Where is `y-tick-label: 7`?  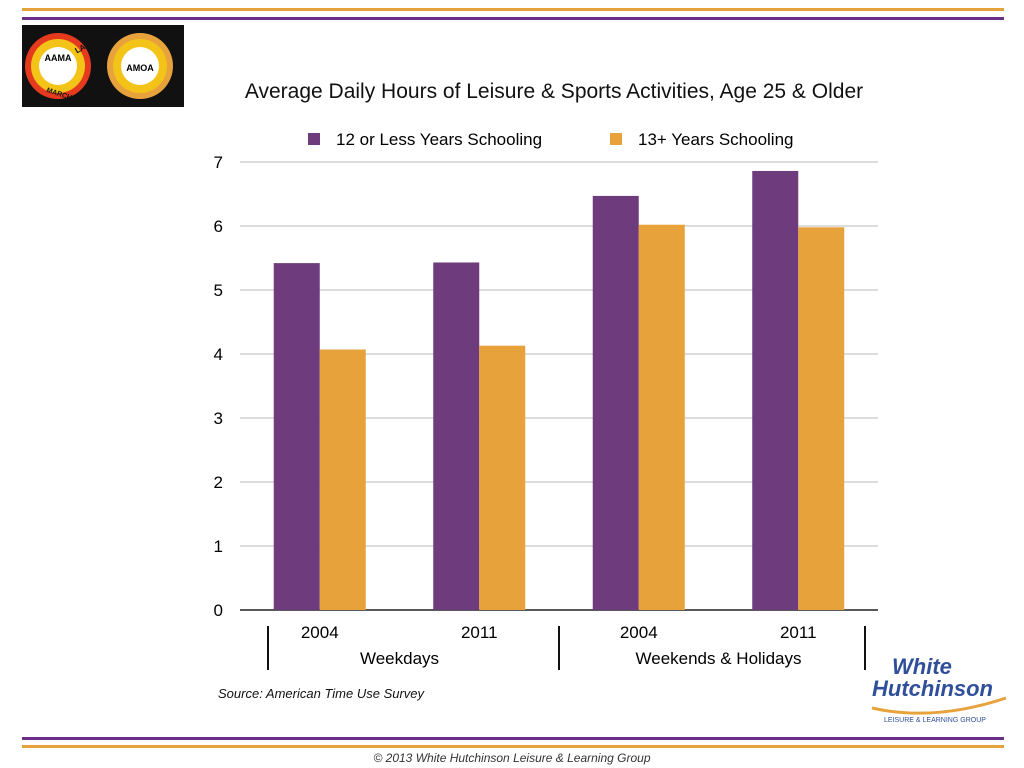
y-tick-label: 7 is located at coordinates (218, 162).